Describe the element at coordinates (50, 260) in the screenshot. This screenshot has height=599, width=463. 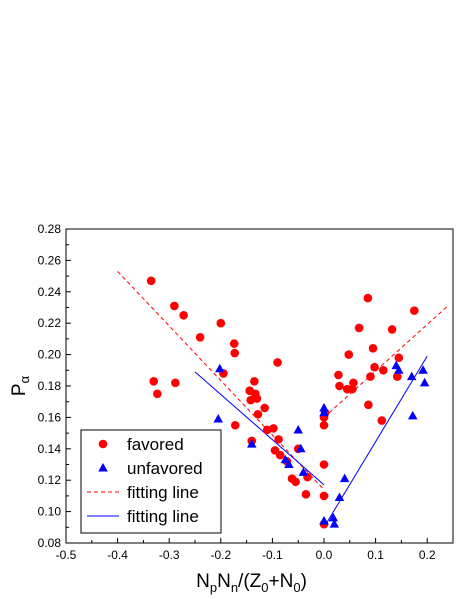
I see `y-tick-label: 0.26` at that location.